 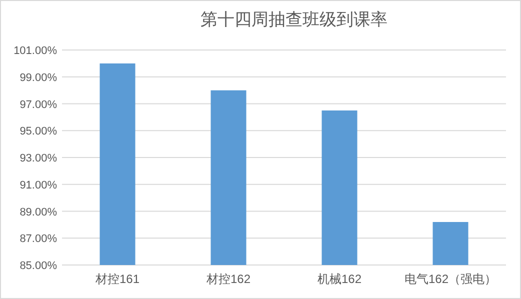 What do you see at coordinates (39, 104) in the screenshot?
I see `y-tick-label: 97.00%` at bounding box center [39, 104].